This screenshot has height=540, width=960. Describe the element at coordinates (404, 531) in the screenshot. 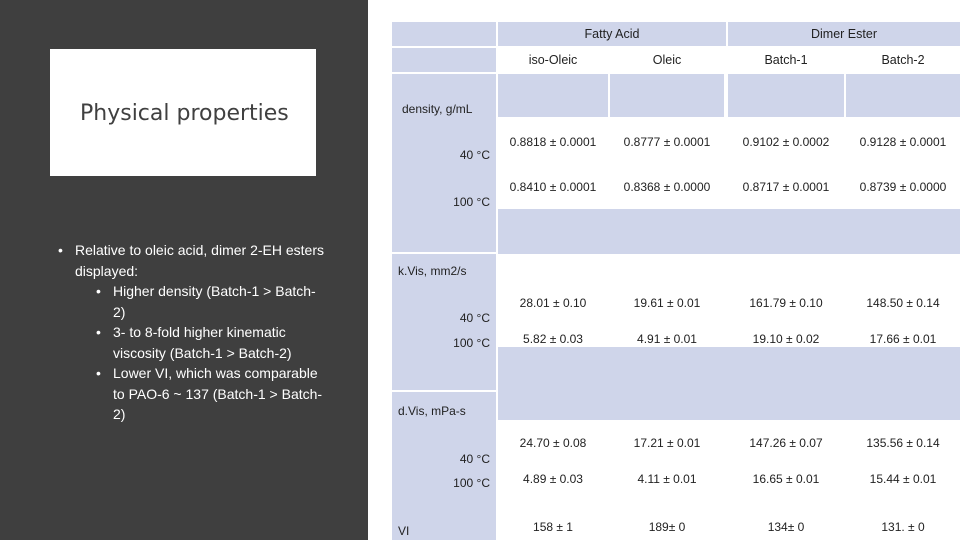

I see `vi-label: VI` at that location.